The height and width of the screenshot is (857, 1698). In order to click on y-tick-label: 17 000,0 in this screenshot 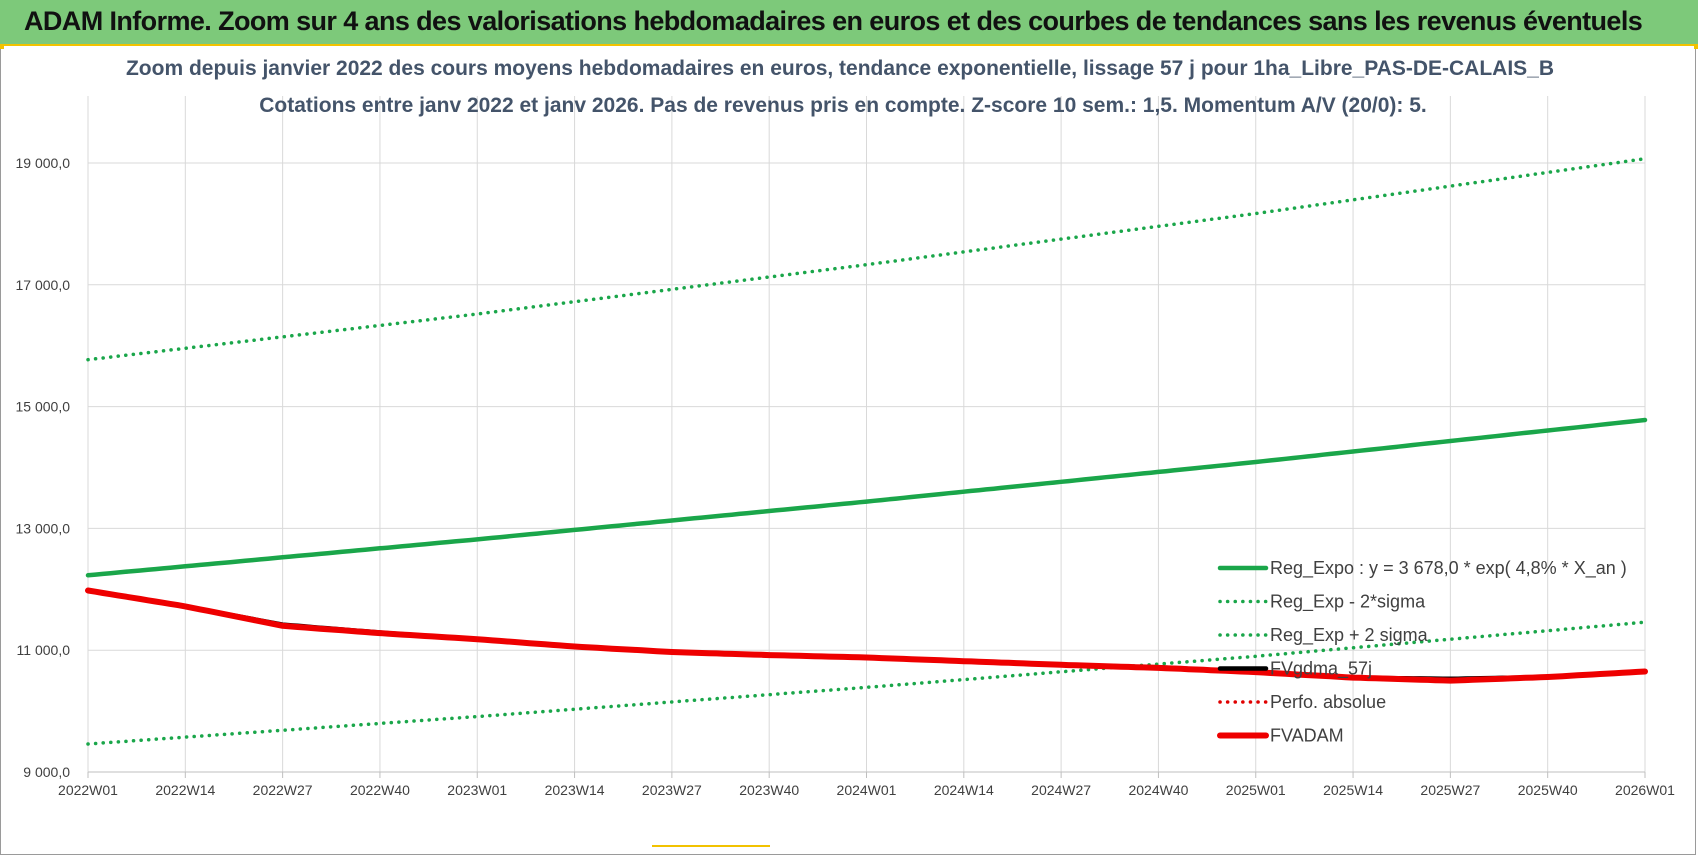, I will do `click(43, 285)`.